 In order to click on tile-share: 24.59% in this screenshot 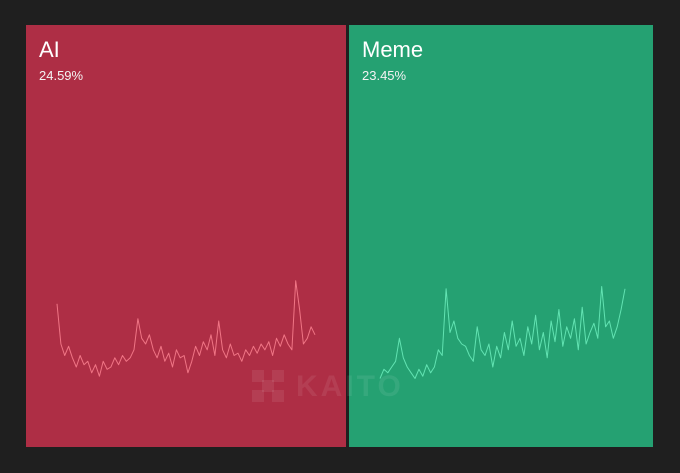, I will do `click(61, 75)`.